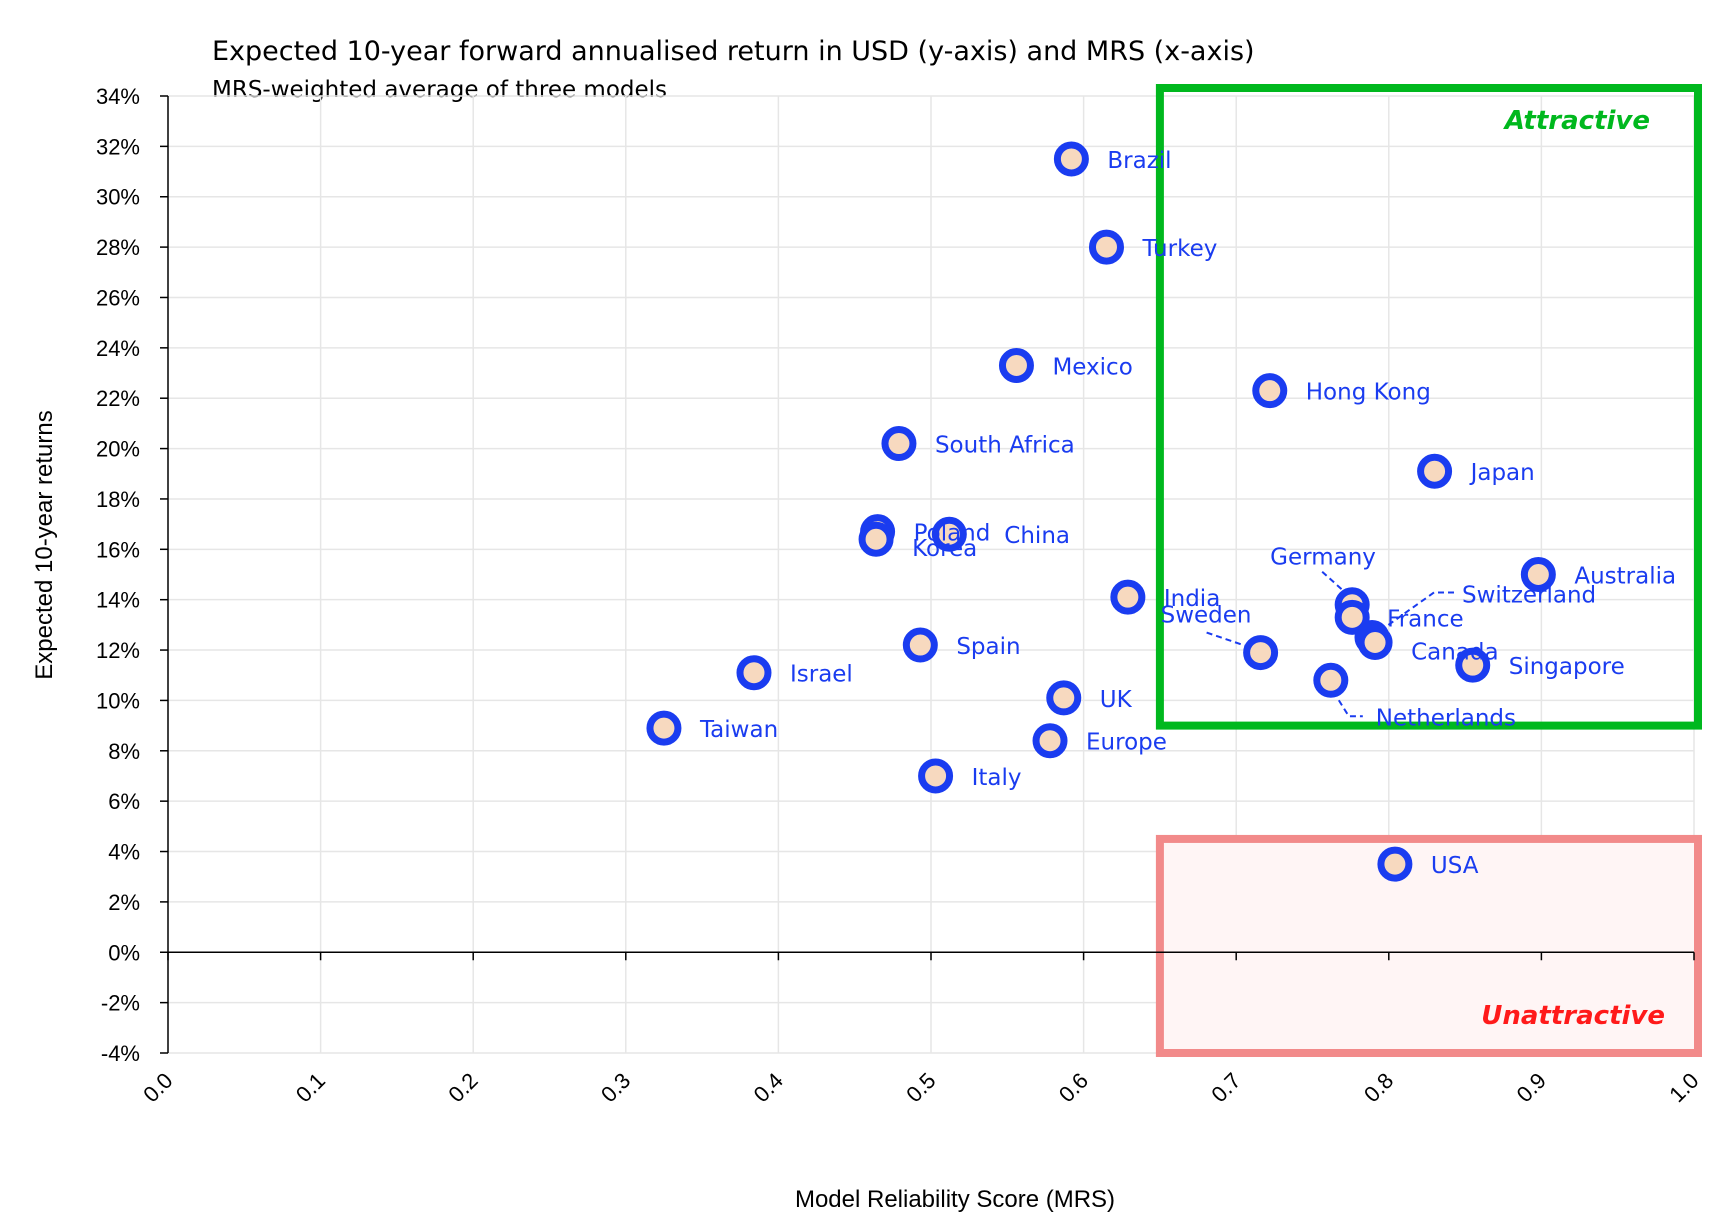 The image size is (1726, 1226). I want to click on label-israel: Israel, so click(821, 675).